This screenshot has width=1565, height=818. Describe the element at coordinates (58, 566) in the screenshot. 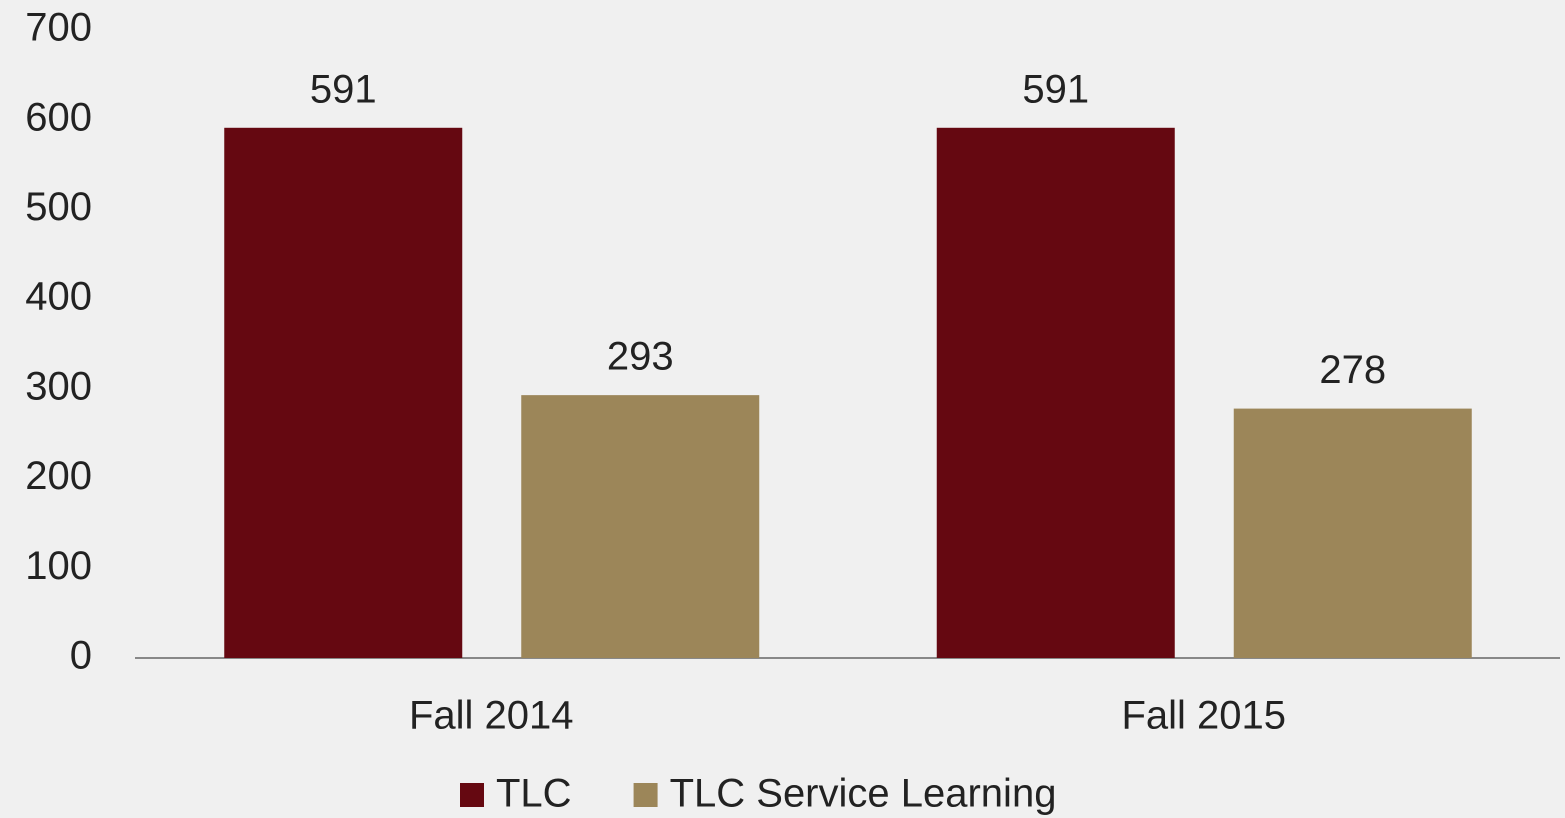

I see `y-tick-label: 100` at that location.